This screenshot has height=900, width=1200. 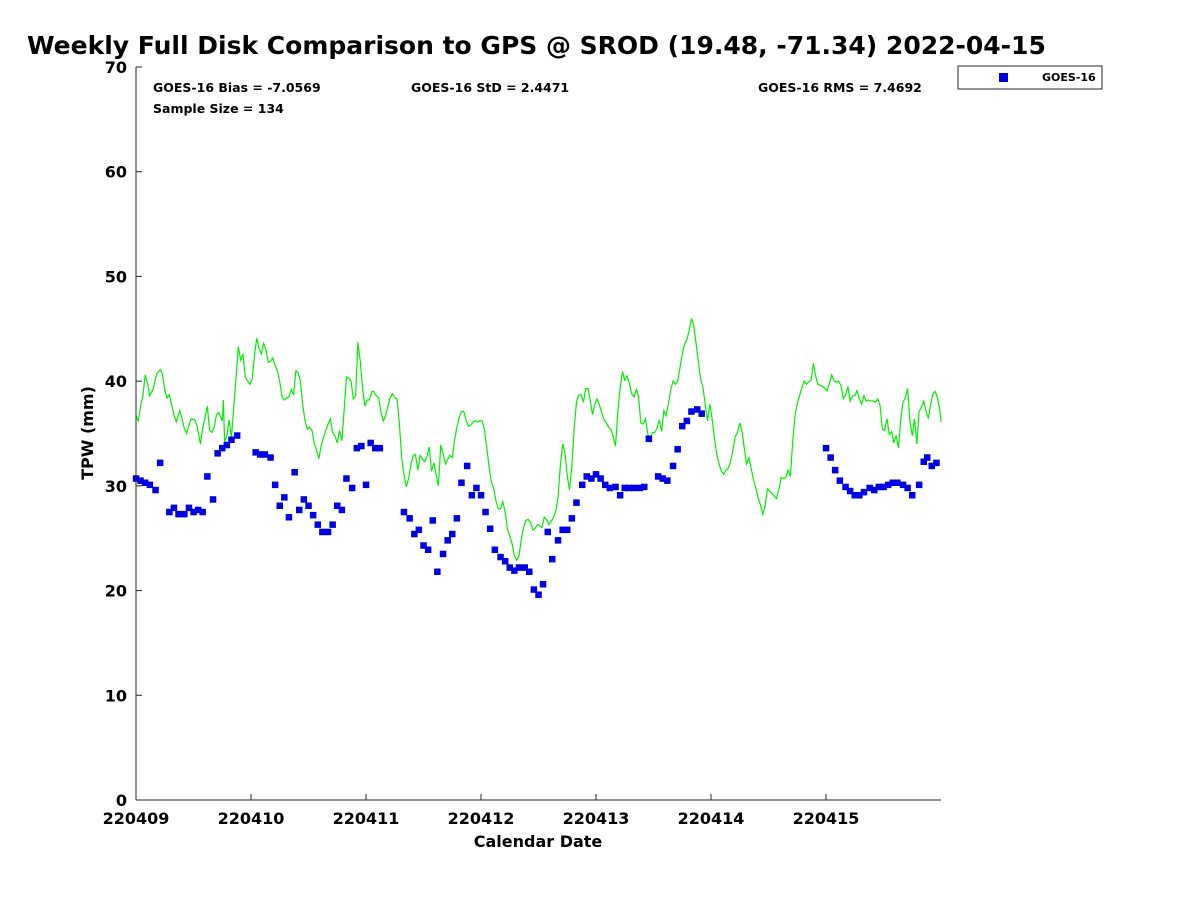 I want to click on std-stat: GOES-16 StD = 2.4471, so click(x=490, y=87).